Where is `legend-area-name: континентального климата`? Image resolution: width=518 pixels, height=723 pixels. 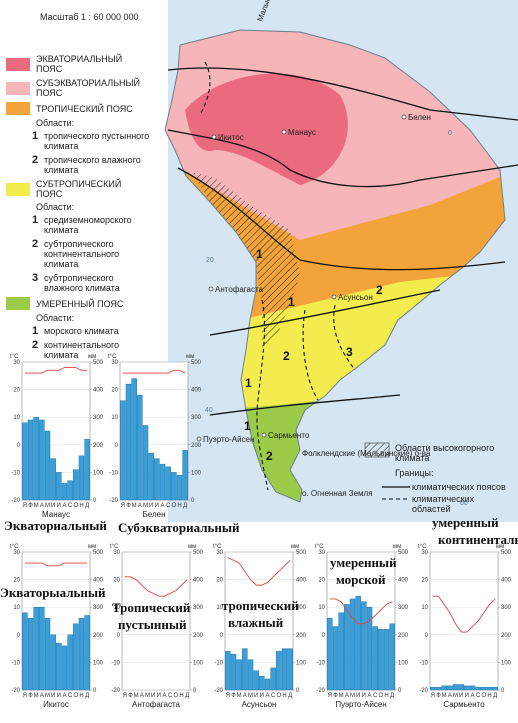
legend-area-name: континентального климата is located at coordinates (82, 350).